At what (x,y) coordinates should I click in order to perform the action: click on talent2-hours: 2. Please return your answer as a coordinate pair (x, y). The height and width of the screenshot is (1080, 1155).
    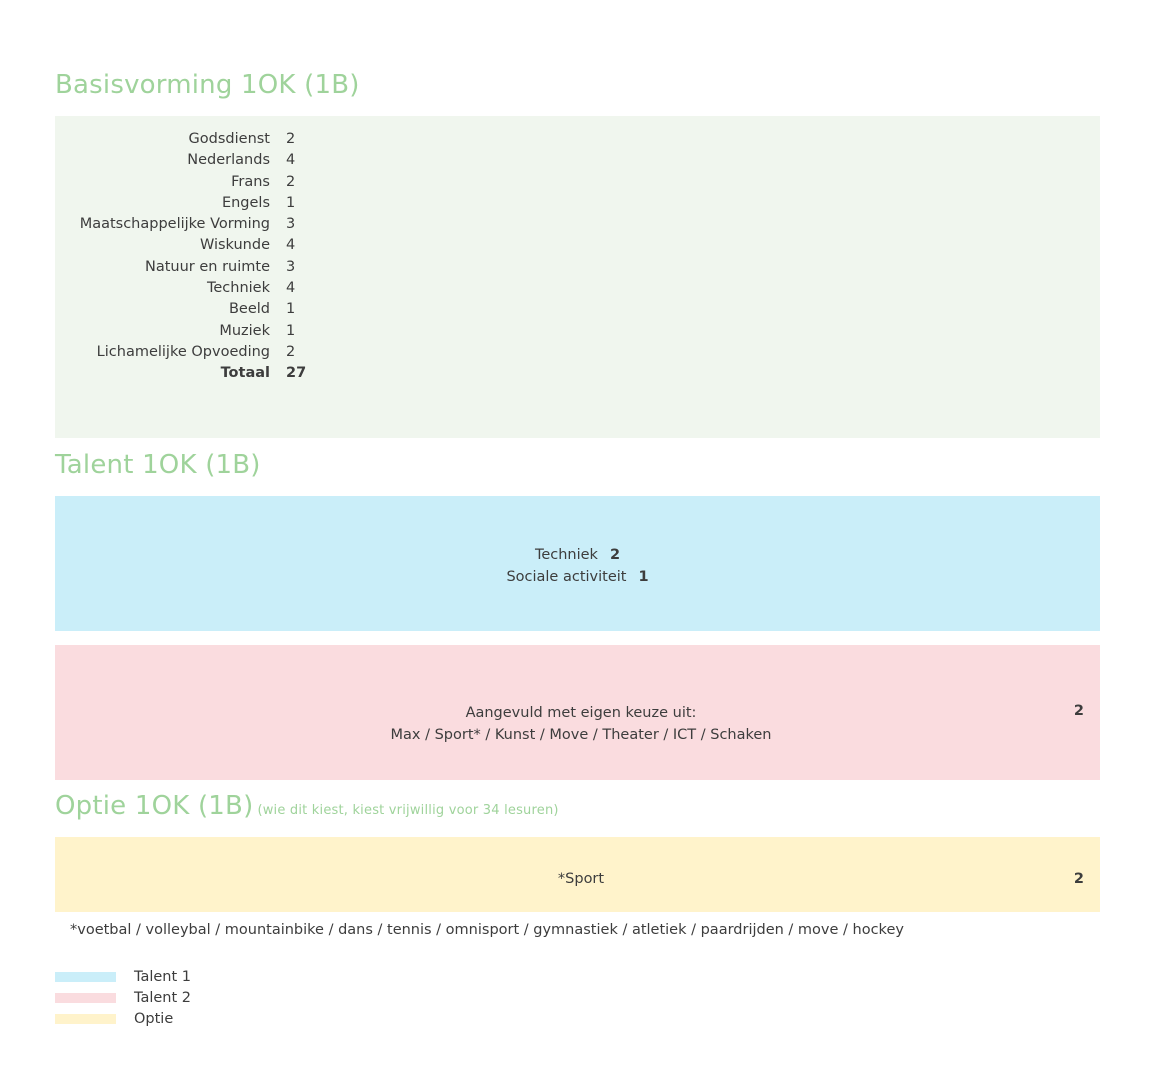
    Looking at the image, I should click on (1078, 711).